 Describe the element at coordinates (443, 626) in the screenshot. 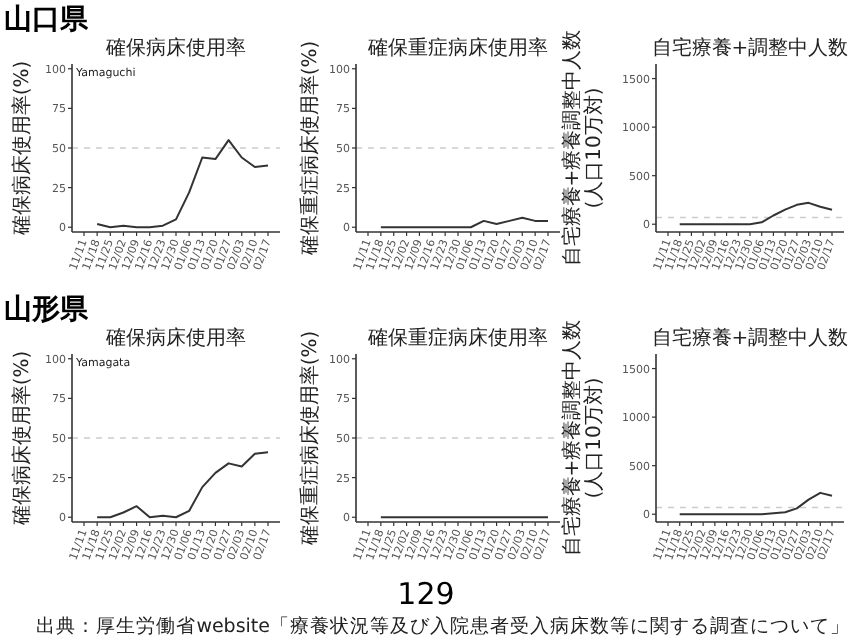

I see `source-note: 出典：厚生労働省website「療養状況等及び入院患者受入病床数等に関する調査について」` at that location.